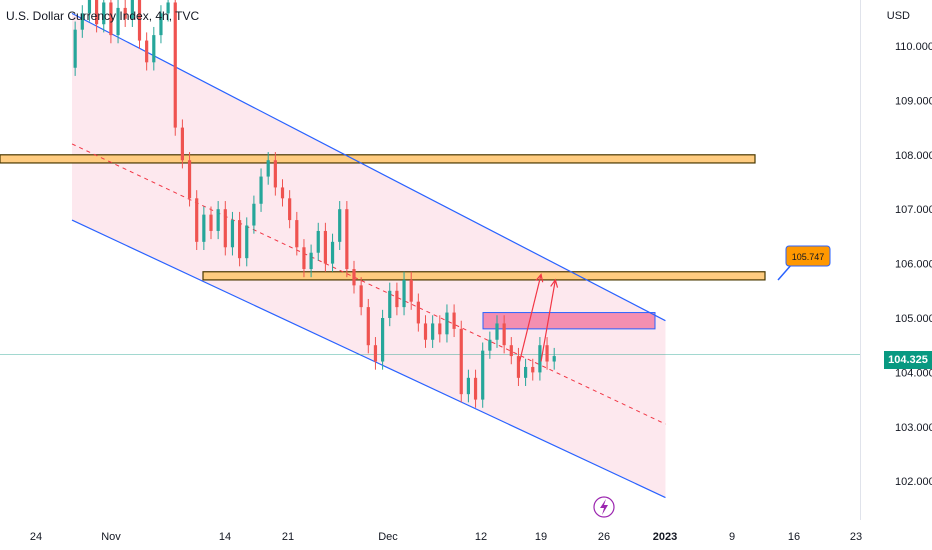  I want to click on x-tick-label: 12, so click(481, 537).